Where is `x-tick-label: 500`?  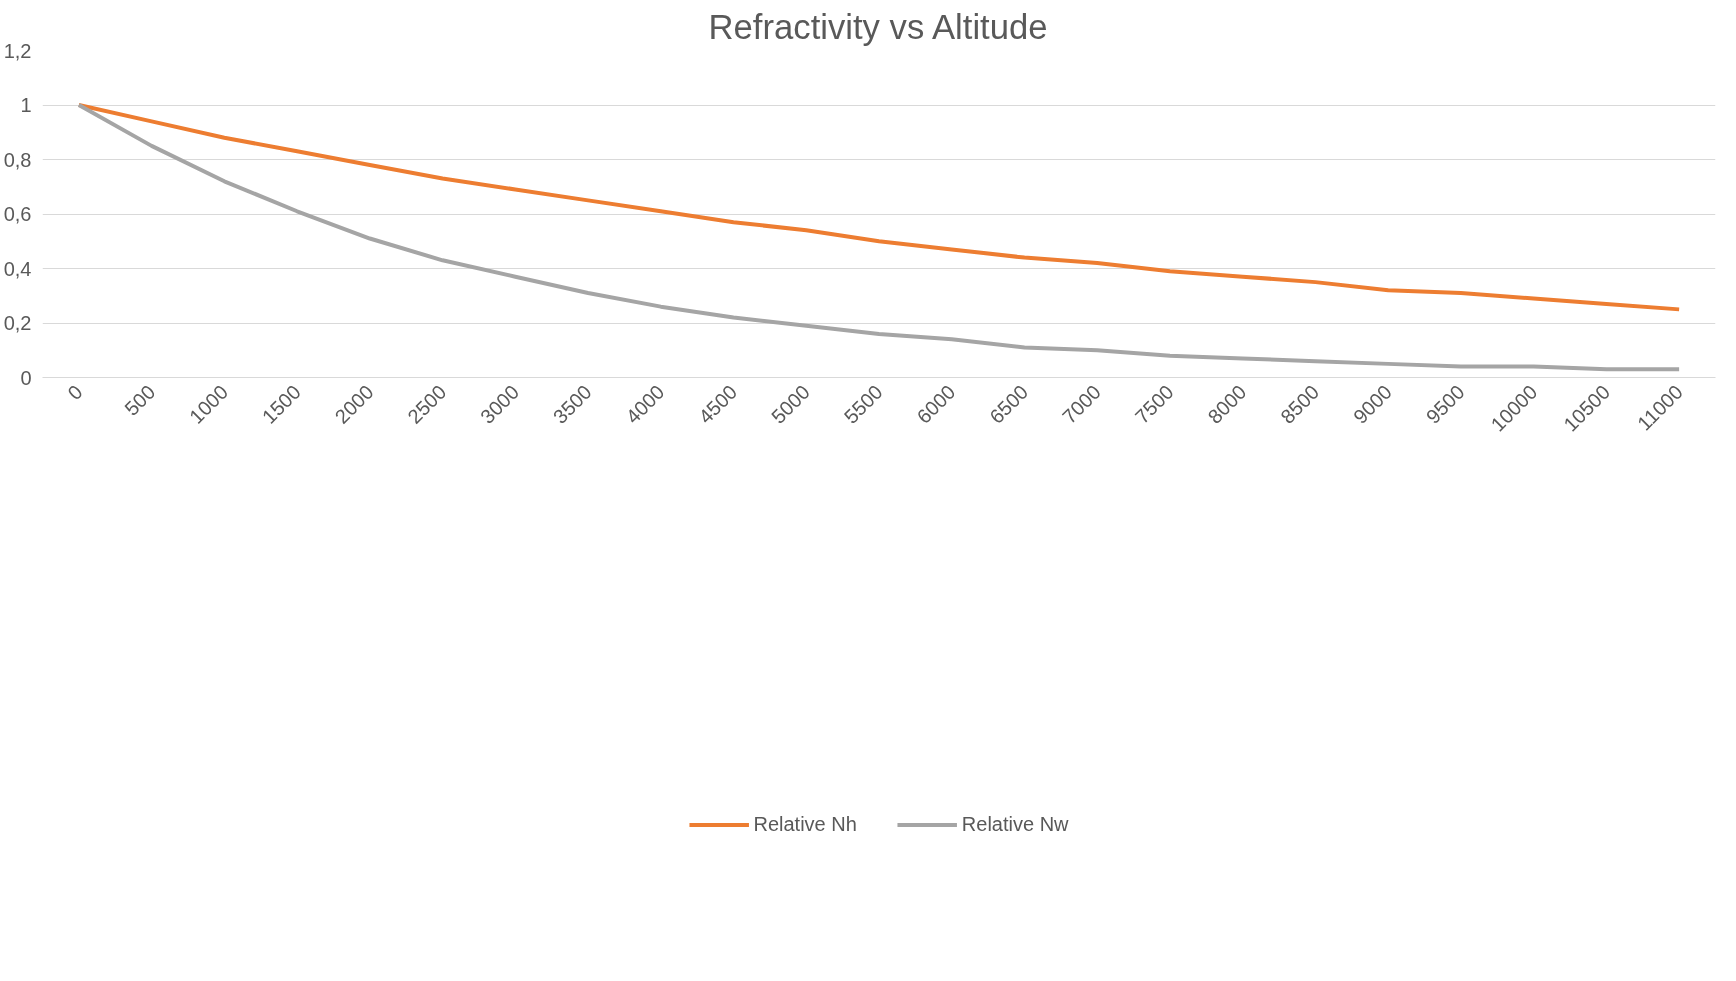 x-tick-label: 500 is located at coordinates (140, 400).